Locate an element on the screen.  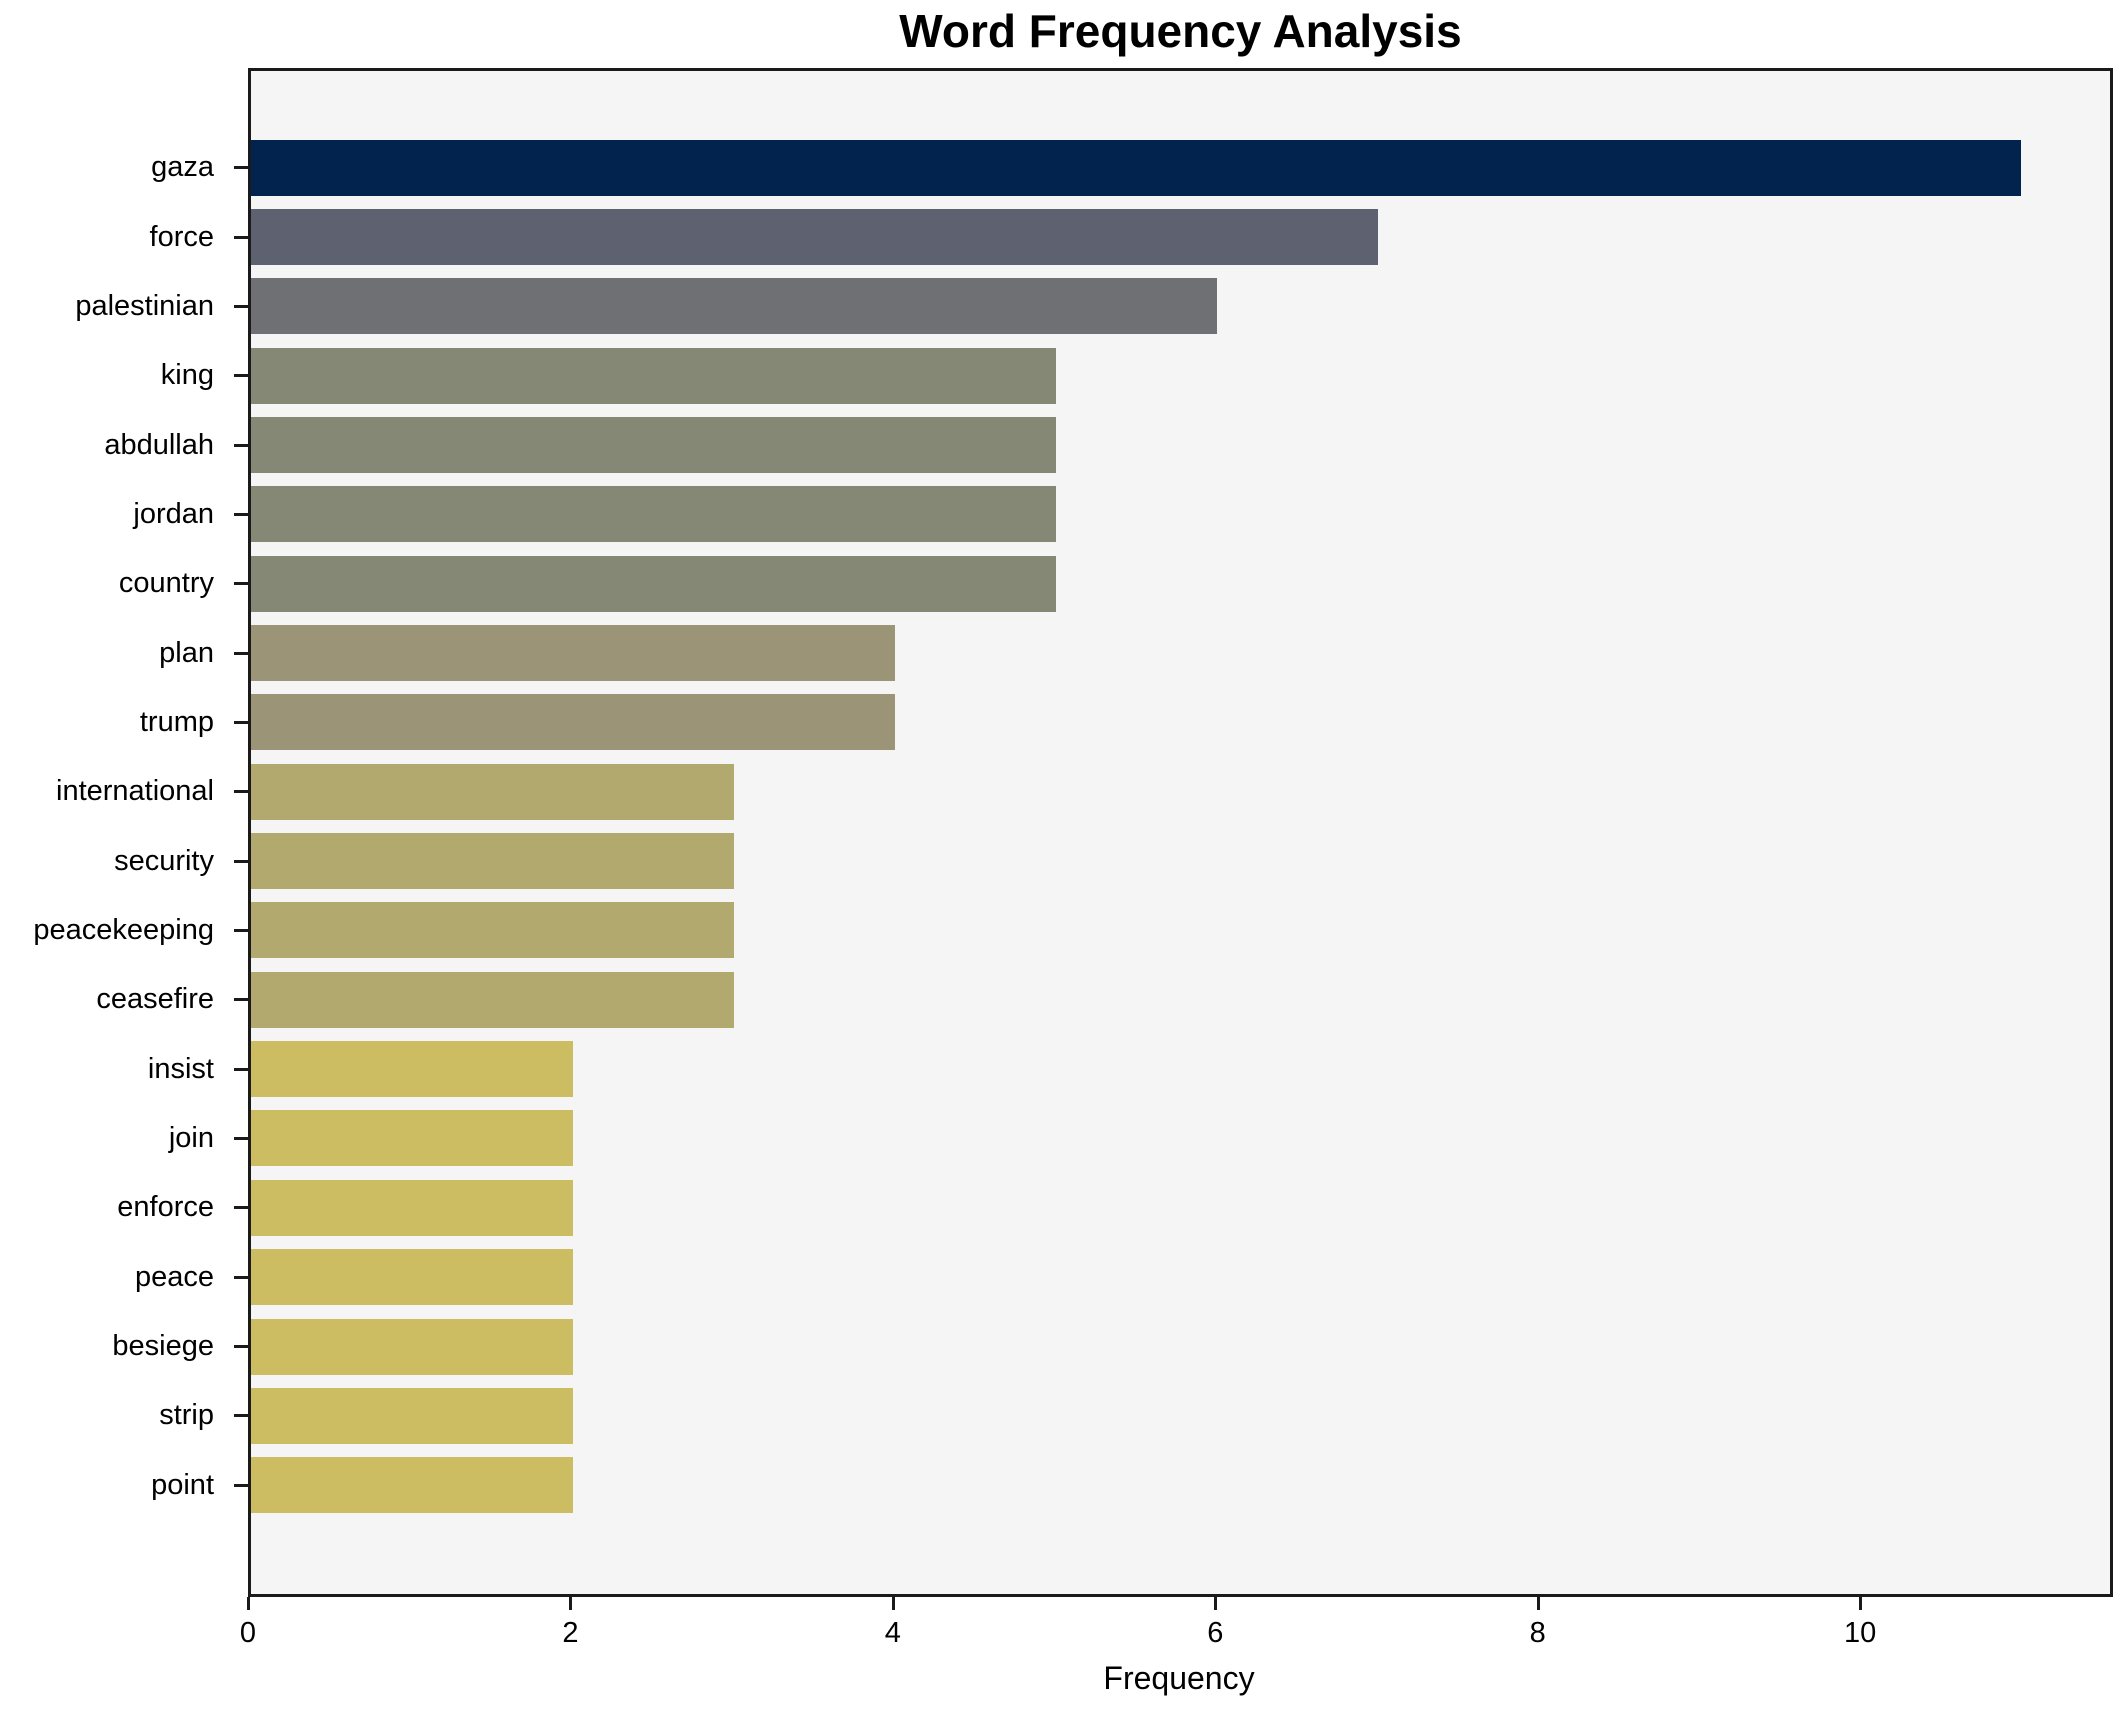
y-tick-label: plan is located at coordinates (186, 652).